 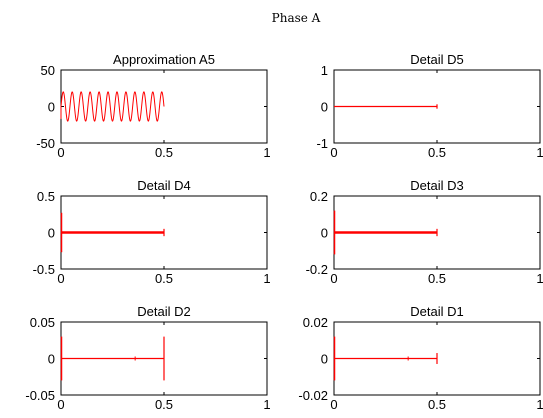 I want to click on subplot-4: Detail D30 0.5 10.20-0.2, so click(x=424, y=232).